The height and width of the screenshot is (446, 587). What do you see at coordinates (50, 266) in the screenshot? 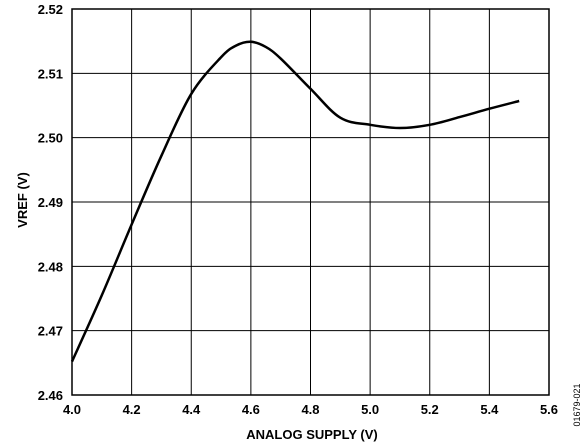
I see `y-tick-label: 2.48` at bounding box center [50, 266].